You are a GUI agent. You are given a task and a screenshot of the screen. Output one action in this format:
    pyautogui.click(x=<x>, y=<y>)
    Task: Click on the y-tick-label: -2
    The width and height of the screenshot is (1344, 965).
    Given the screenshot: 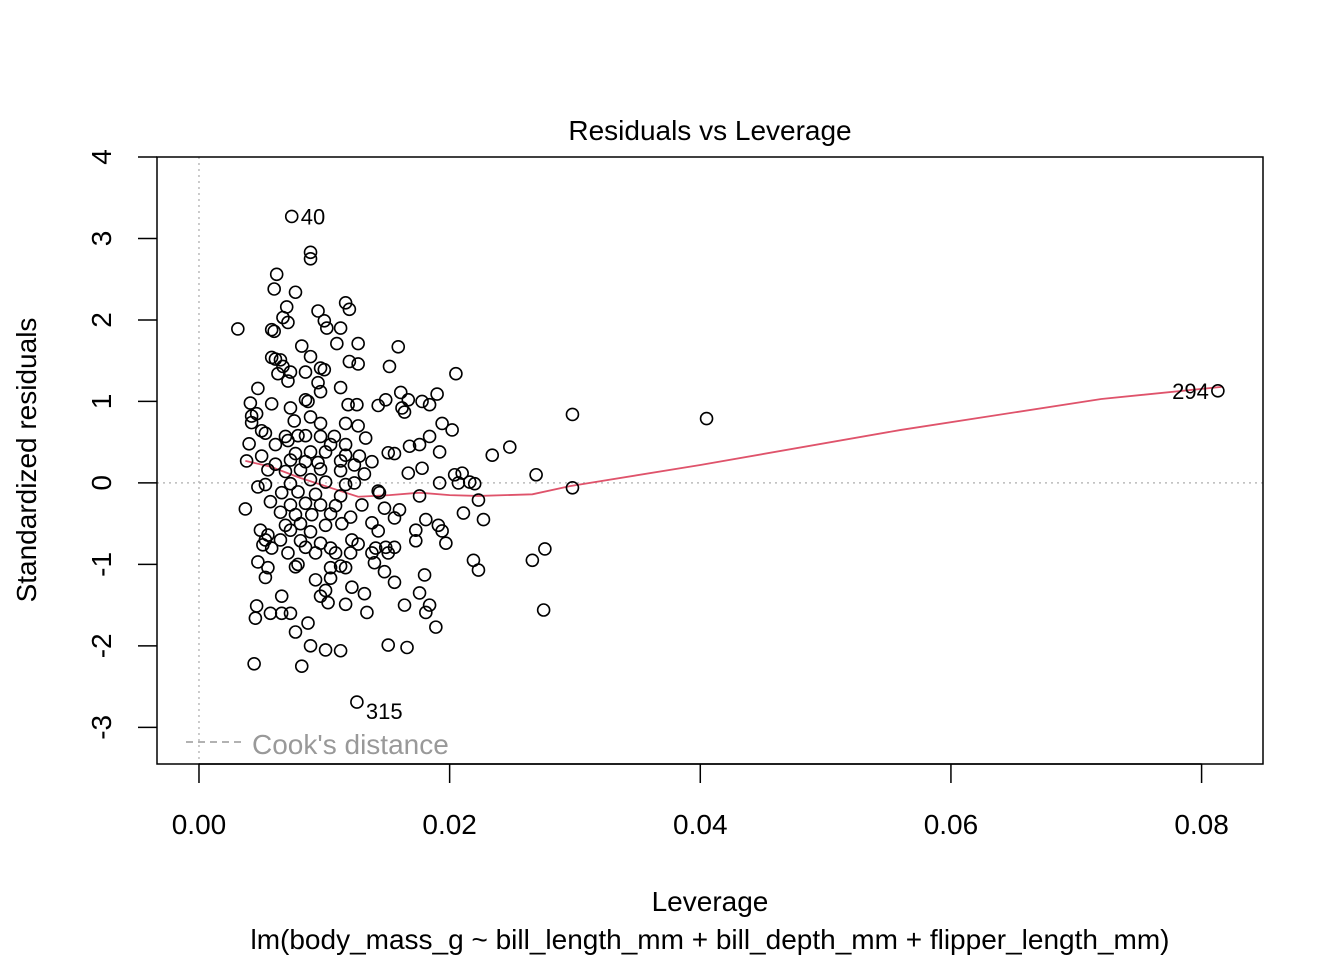 What is the action you would take?
    pyautogui.click(x=101, y=645)
    